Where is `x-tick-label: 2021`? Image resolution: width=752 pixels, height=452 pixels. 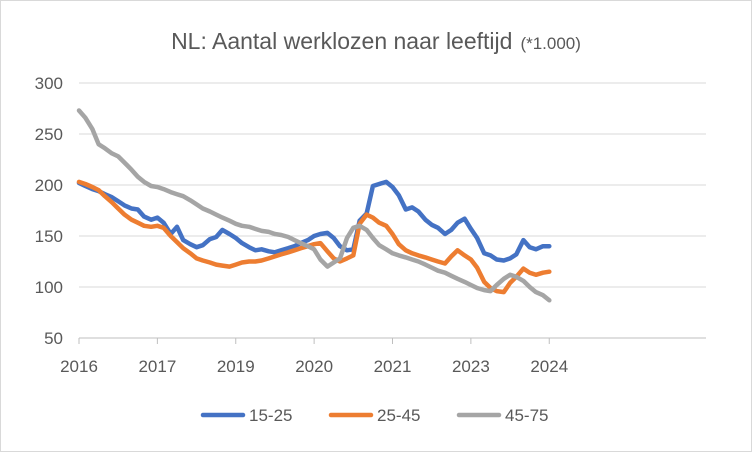 x-tick-label: 2021 is located at coordinates (393, 366).